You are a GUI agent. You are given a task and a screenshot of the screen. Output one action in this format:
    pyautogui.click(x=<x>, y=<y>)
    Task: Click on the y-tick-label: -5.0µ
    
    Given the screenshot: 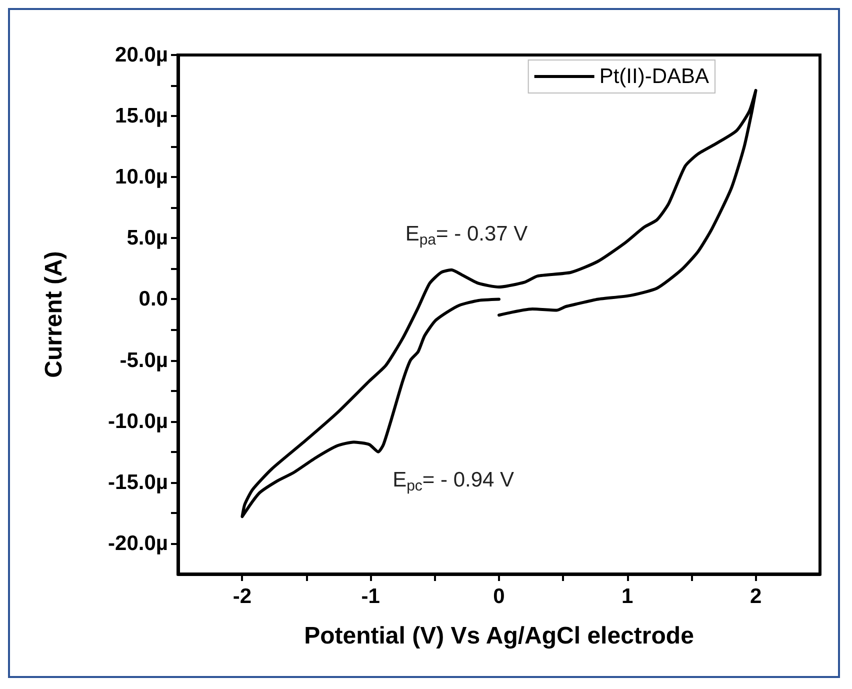 What is the action you would take?
    pyautogui.click(x=144, y=360)
    